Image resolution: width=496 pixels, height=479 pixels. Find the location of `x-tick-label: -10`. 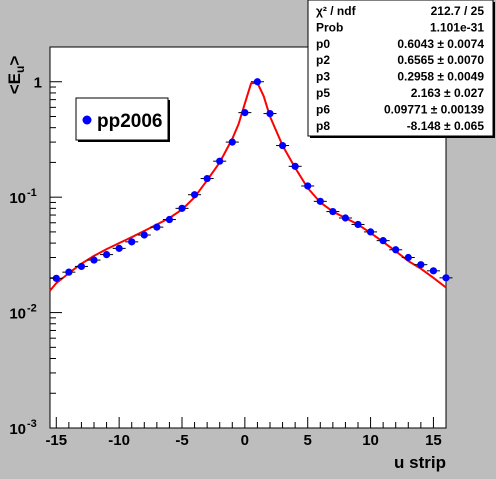

x-tick-label: -10 is located at coordinates (119, 440).